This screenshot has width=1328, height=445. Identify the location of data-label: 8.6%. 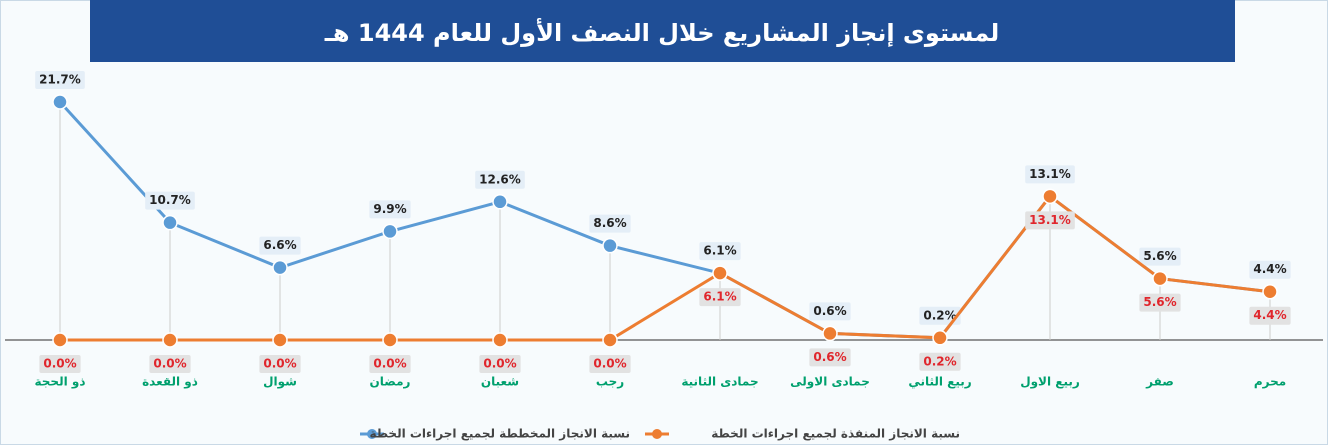
(609, 223).